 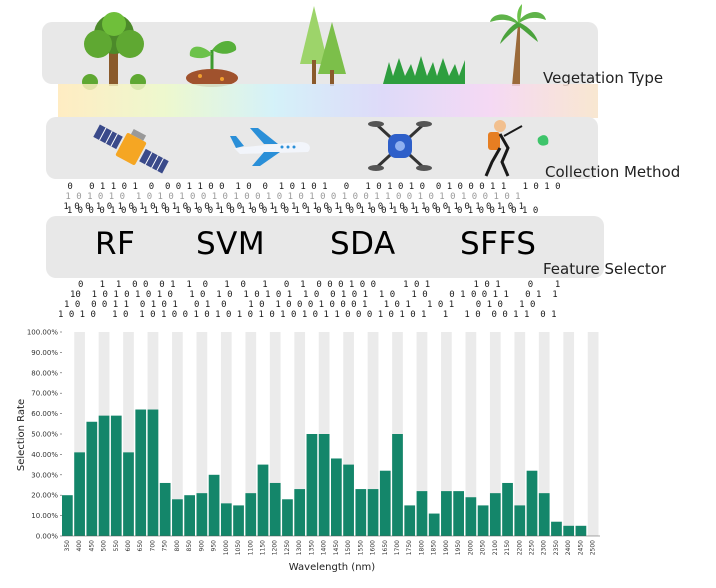 I want to click on satellite-icon, so click(x=131, y=149).